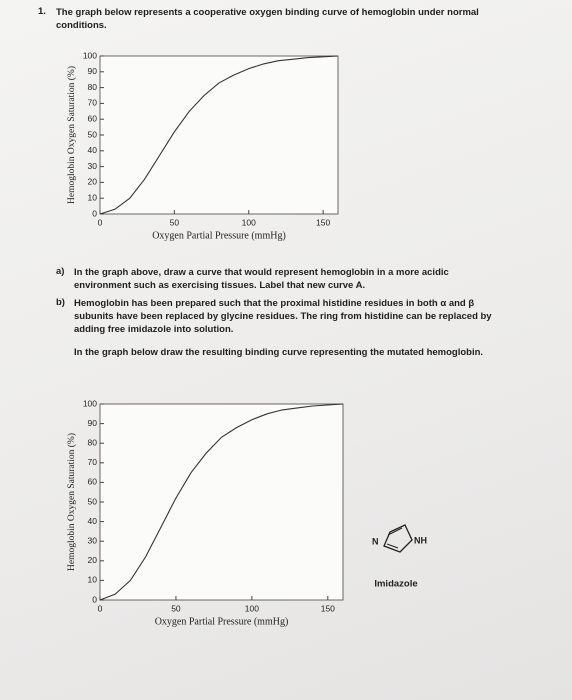 Image resolution: width=572 pixels, height=700 pixels. Describe the element at coordinates (60, 302) in the screenshot. I see `part-label: b)` at that location.